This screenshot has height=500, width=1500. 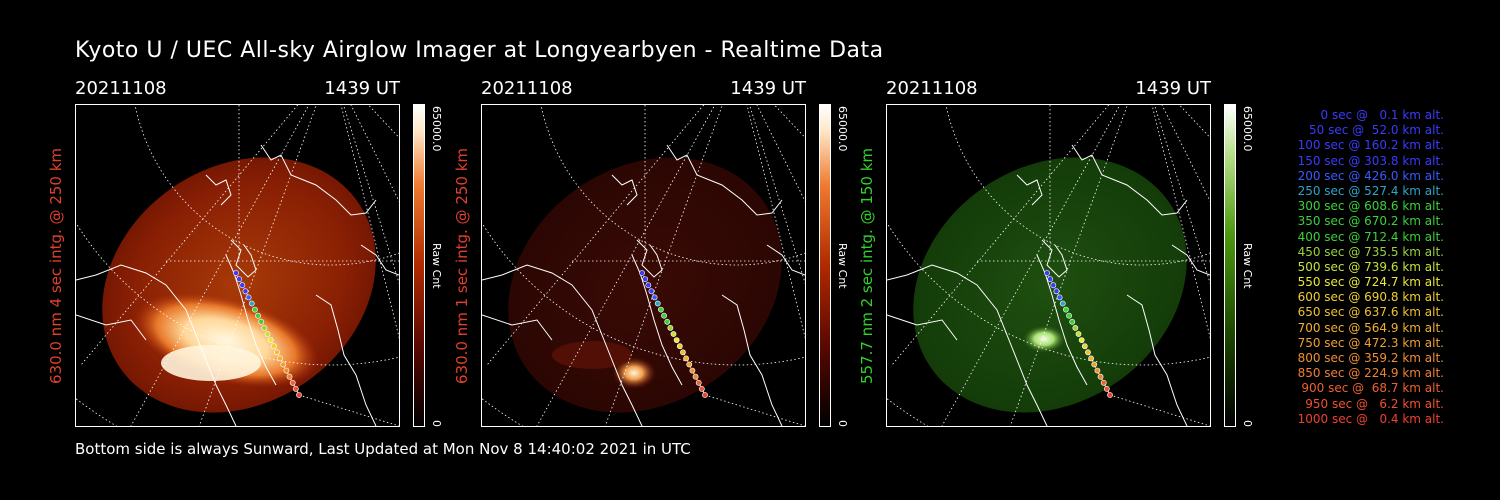 What do you see at coordinates (1370, 282) in the screenshot?
I see `legend-entry: 550 sec @ 724.7 km alt.` at bounding box center [1370, 282].